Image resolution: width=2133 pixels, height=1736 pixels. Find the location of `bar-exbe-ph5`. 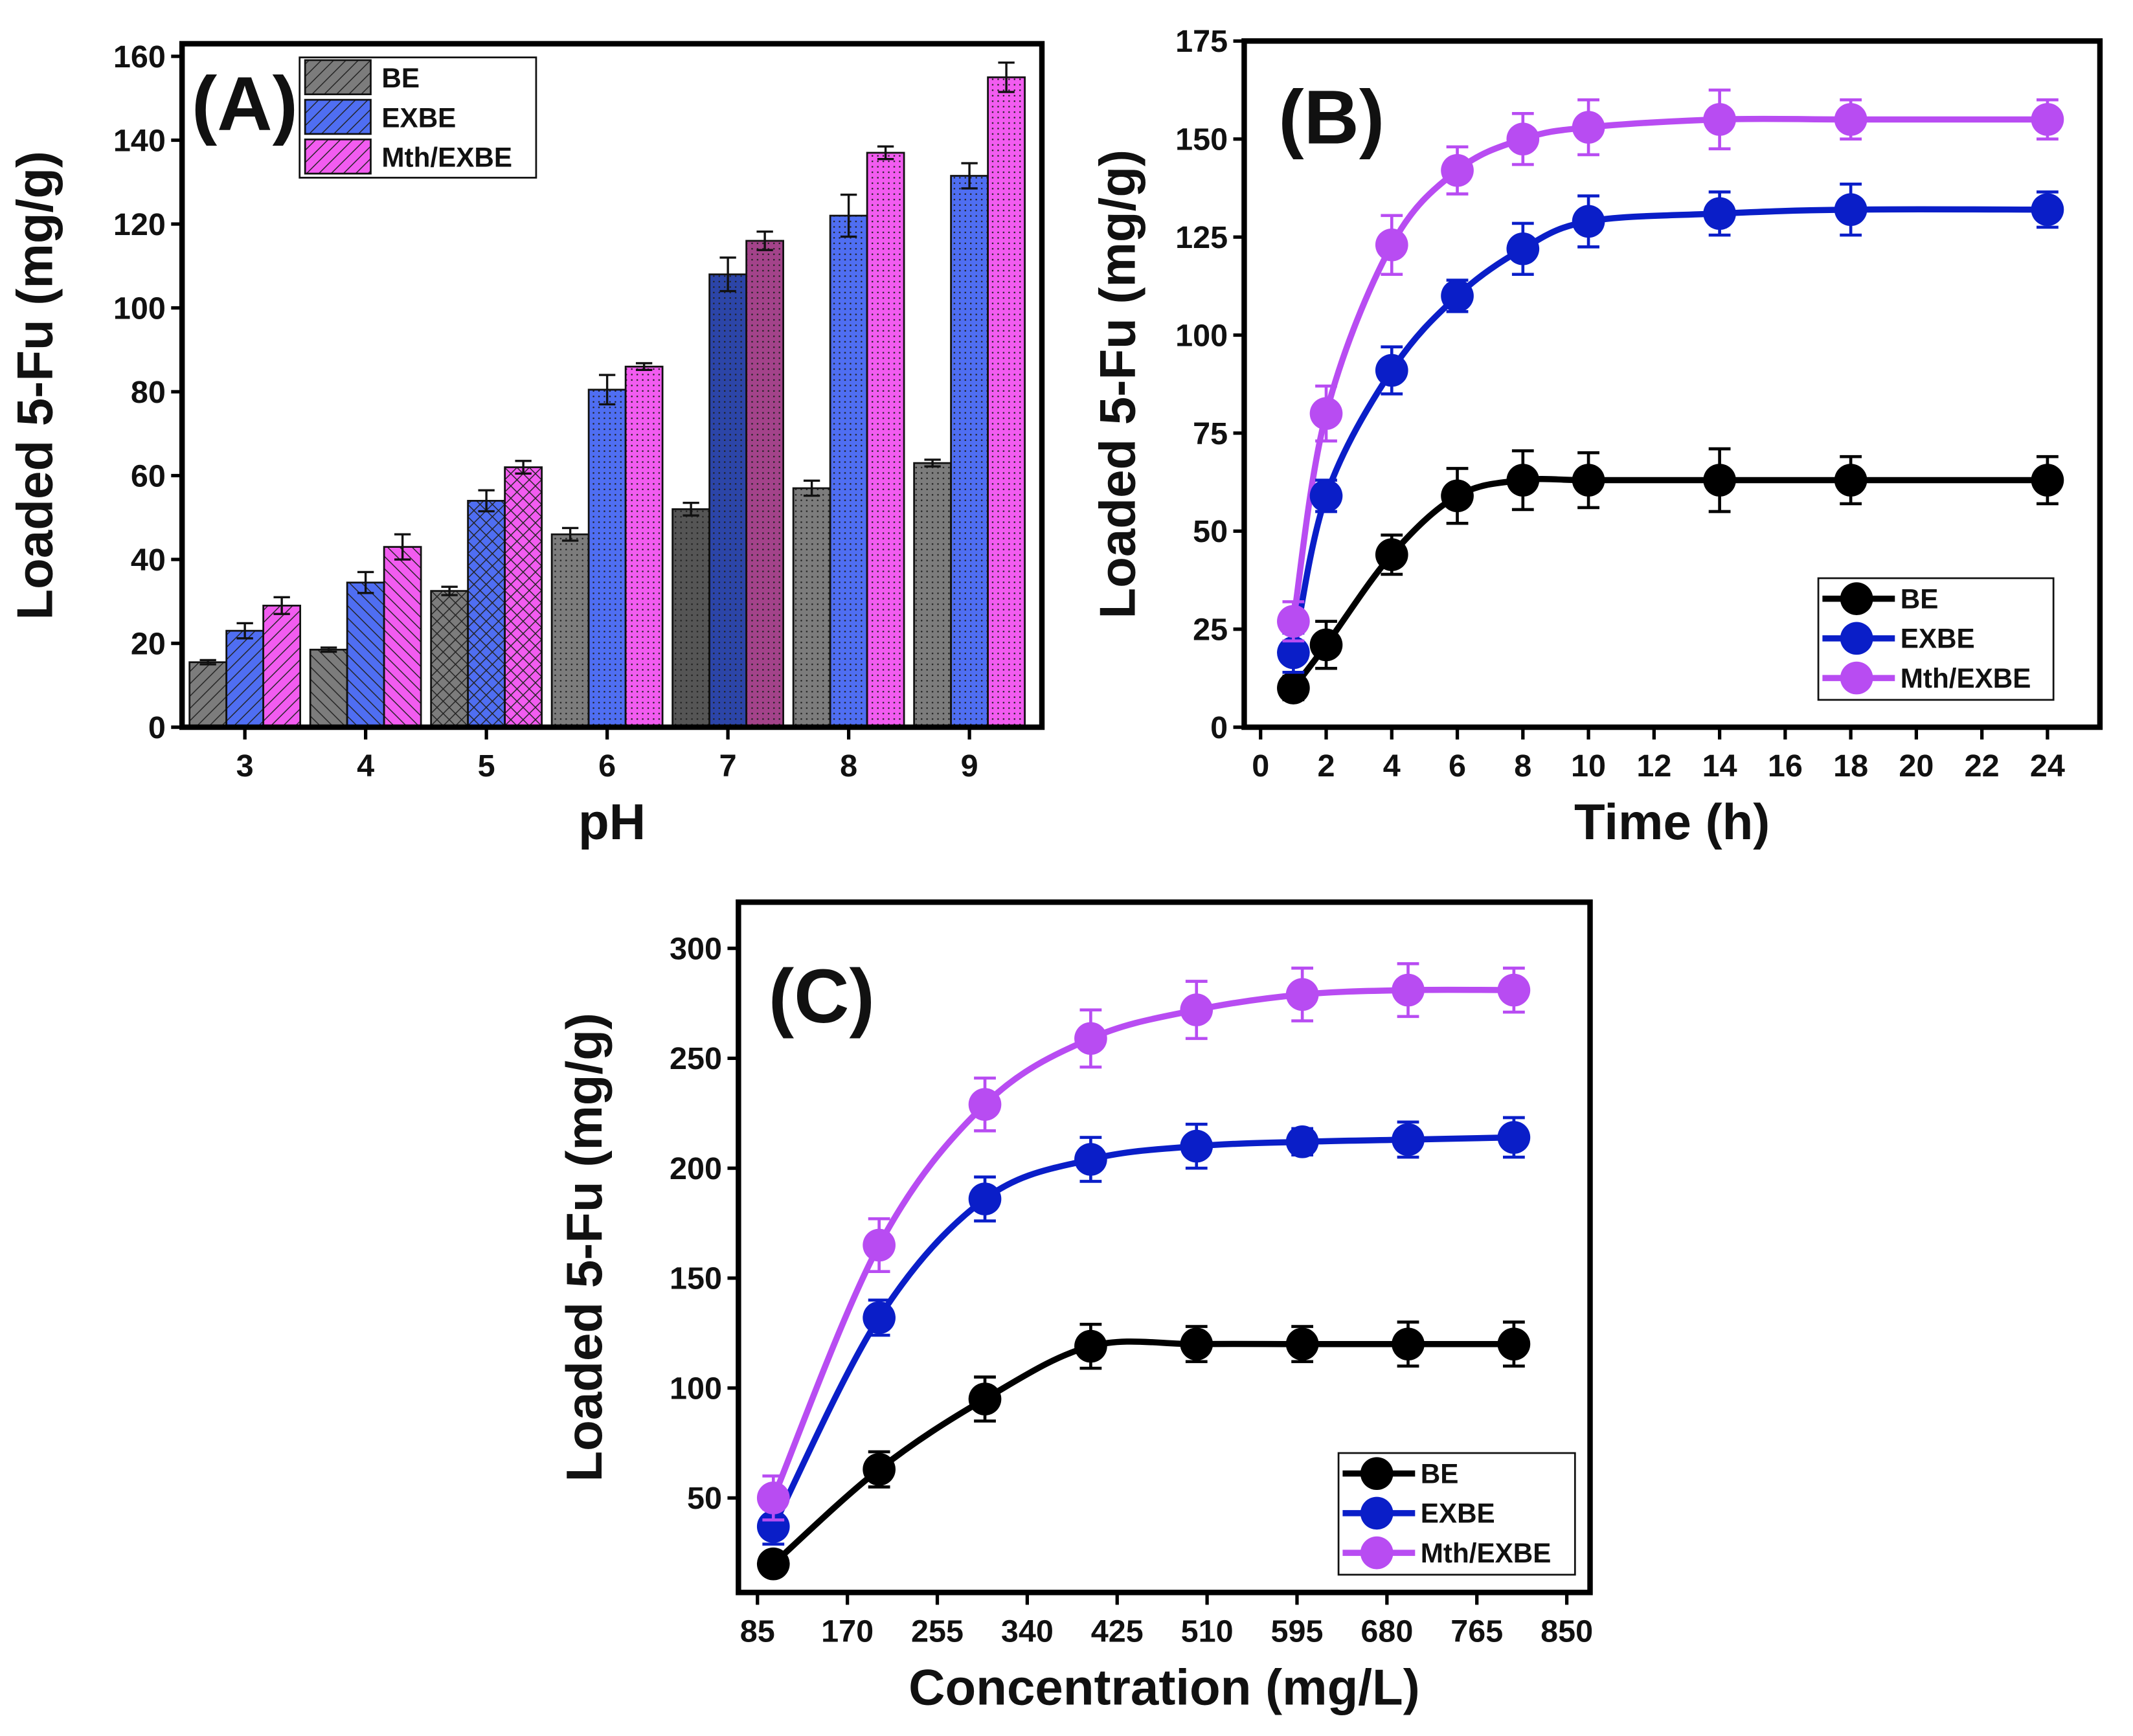

bar-exbe-ph5 is located at coordinates (487, 614).